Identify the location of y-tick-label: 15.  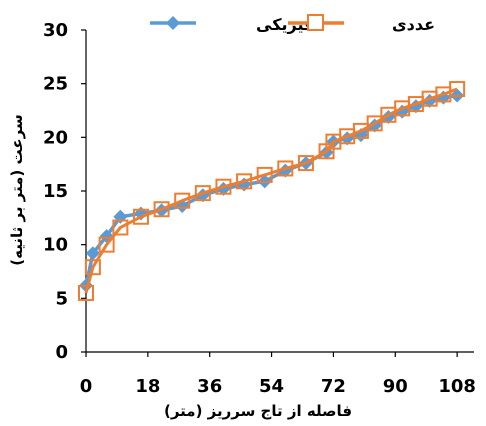
(55, 191).